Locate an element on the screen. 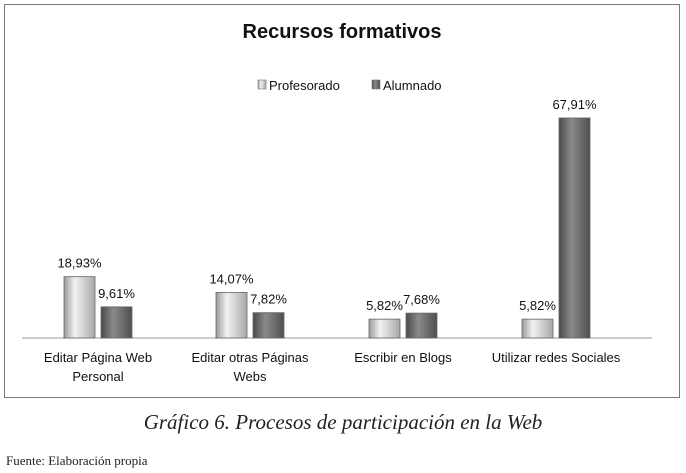 The height and width of the screenshot is (473, 686). value-label-profesorado-0: 18,93% is located at coordinates (79, 263).